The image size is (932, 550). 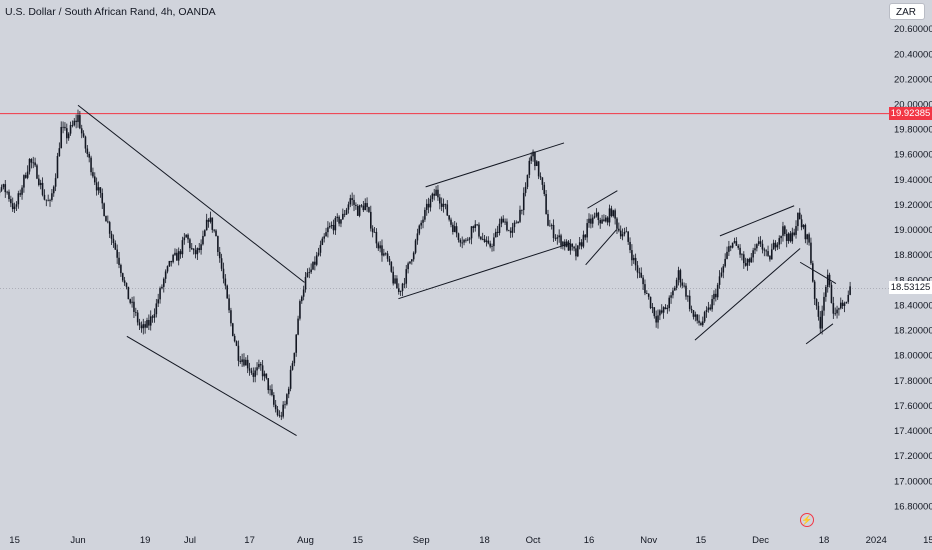 What do you see at coordinates (907, 11) in the screenshot?
I see `currency-button: ZAR` at bounding box center [907, 11].